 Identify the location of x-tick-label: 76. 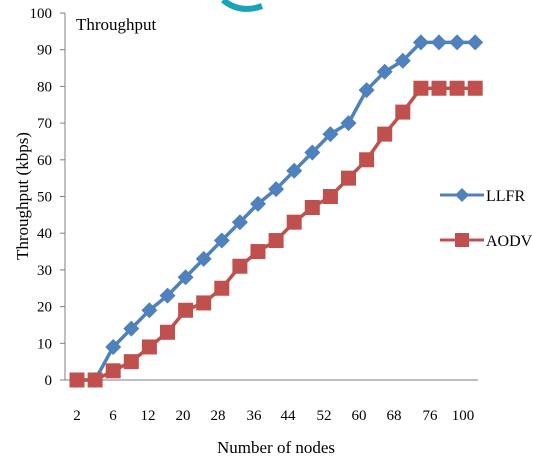
(431, 416).